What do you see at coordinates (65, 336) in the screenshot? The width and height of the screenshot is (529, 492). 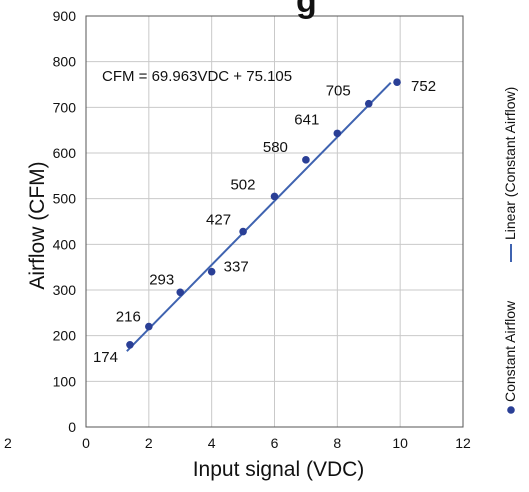 I see `y-tick-label: 200` at bounding box center [65, 336].